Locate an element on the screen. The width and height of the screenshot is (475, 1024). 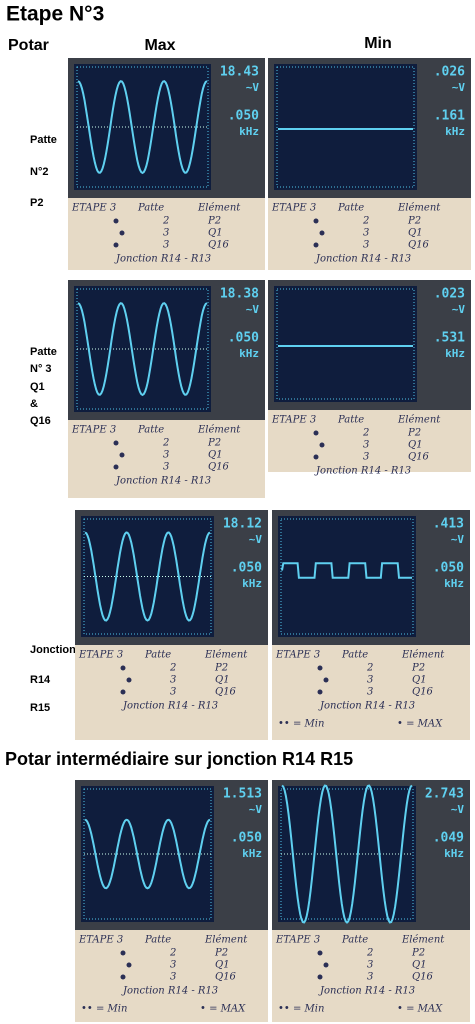
voltage-reading: 1.513 is located at coordinates (242, 794).